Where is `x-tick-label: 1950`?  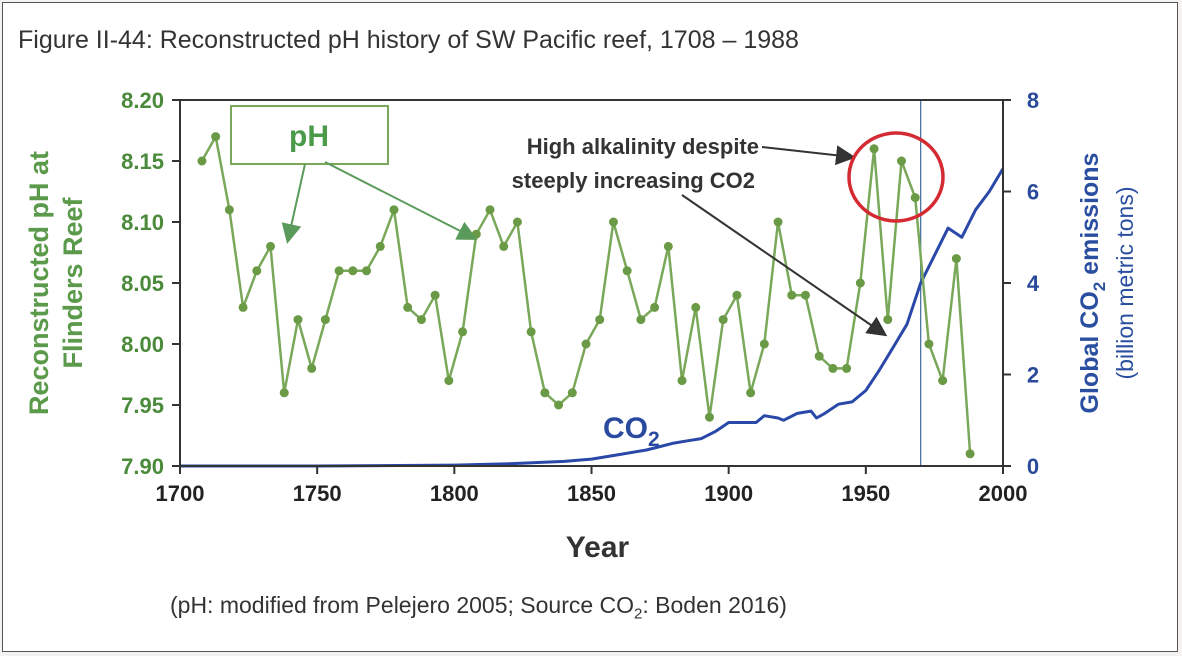
x-tick-label: 1950 is located at coordinates (865, 493).